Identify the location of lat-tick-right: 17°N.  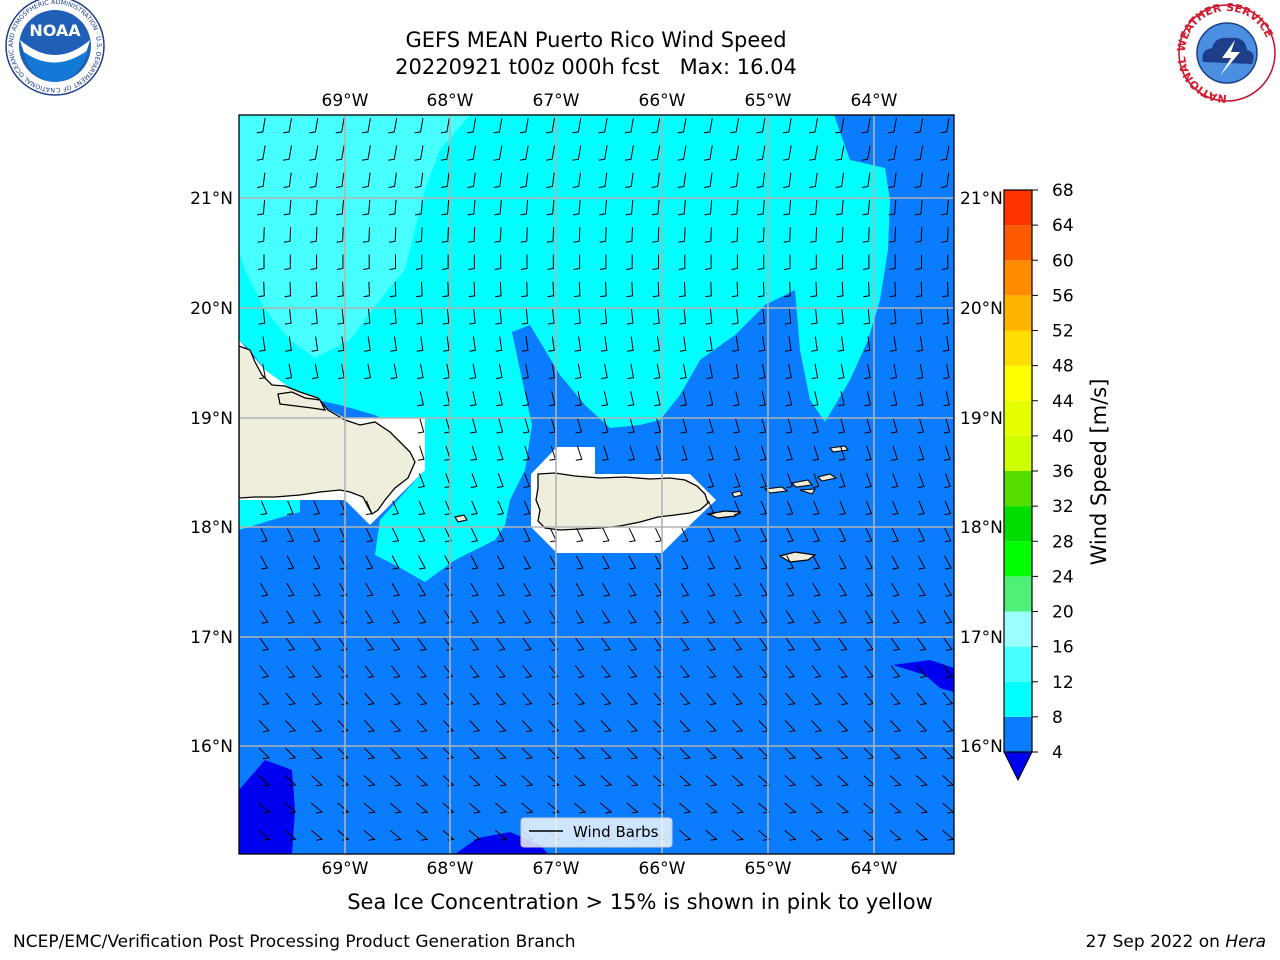
(981, 638).